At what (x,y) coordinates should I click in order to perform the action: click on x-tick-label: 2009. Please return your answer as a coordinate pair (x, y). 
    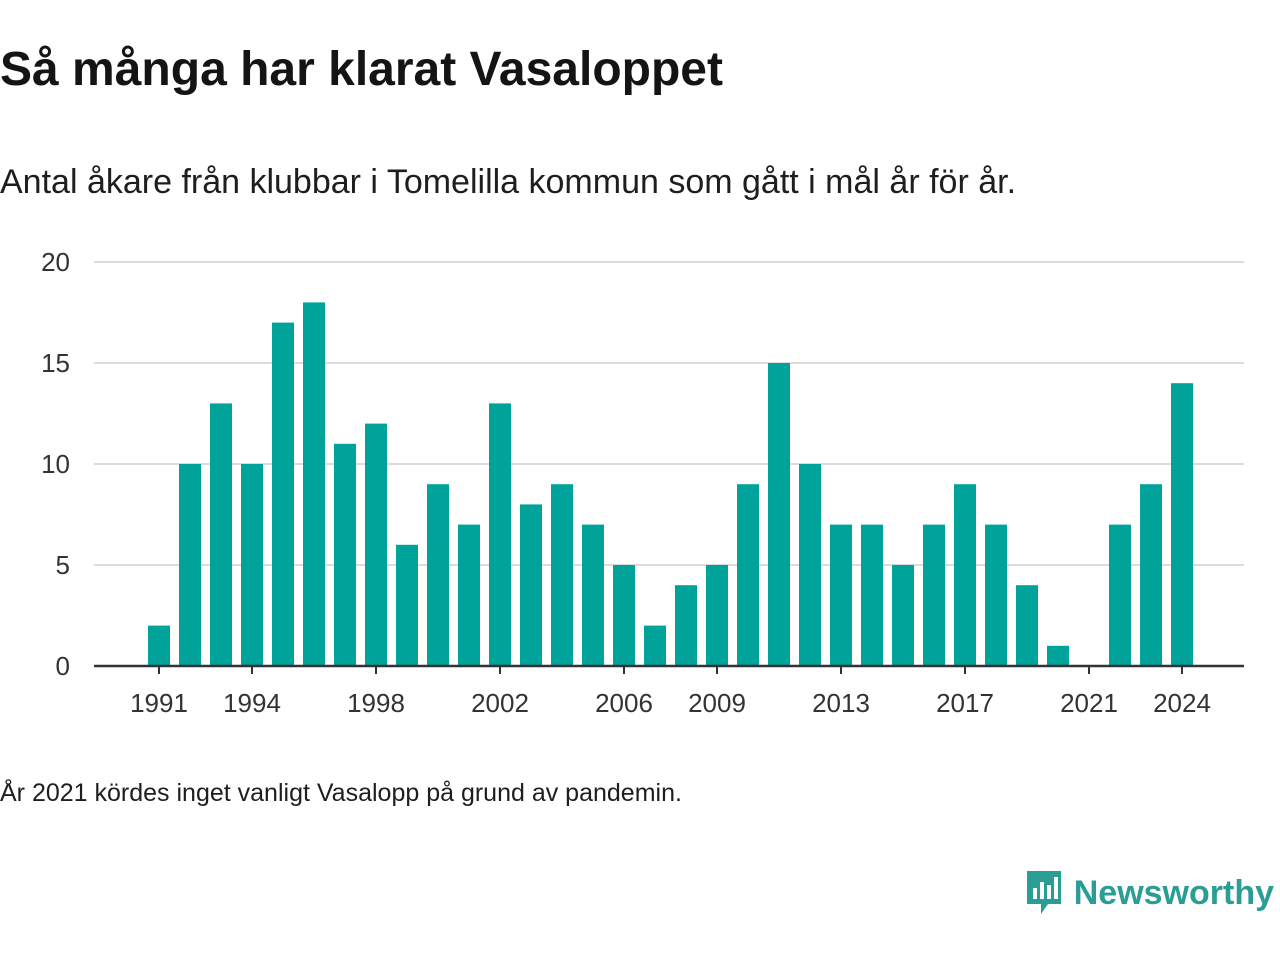
    Looking at the image, I should click on (717, 703).